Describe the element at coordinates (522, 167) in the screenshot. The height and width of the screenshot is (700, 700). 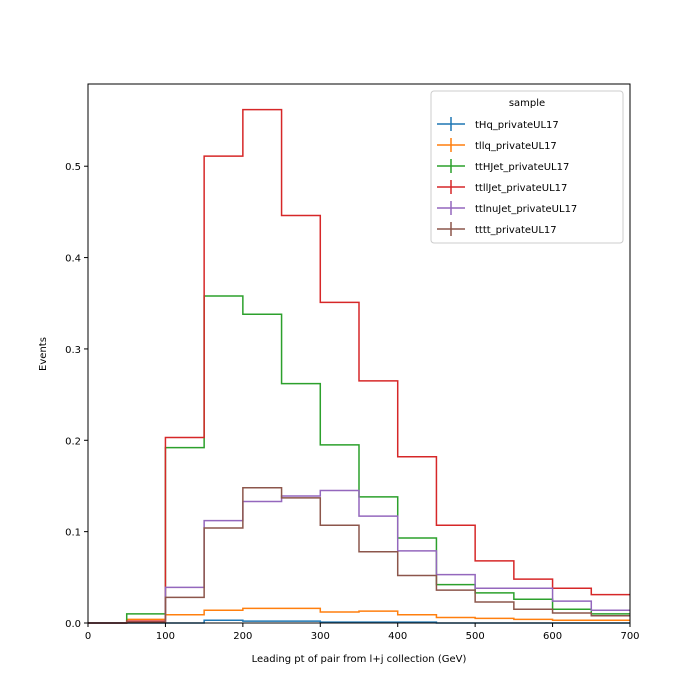
I see `legend-label: ttHJet_privateUL17` at that location.